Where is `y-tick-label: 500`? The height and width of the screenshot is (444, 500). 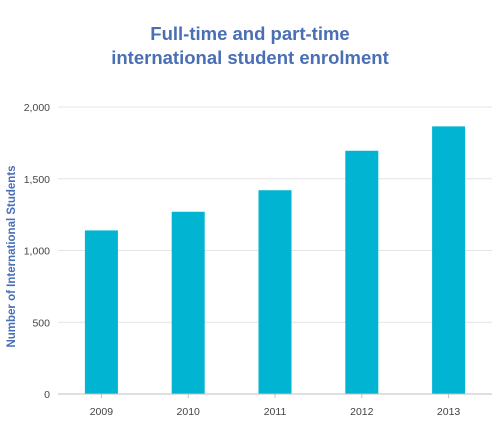
y-tick-label: 500 is located at coordinates (41, 323).